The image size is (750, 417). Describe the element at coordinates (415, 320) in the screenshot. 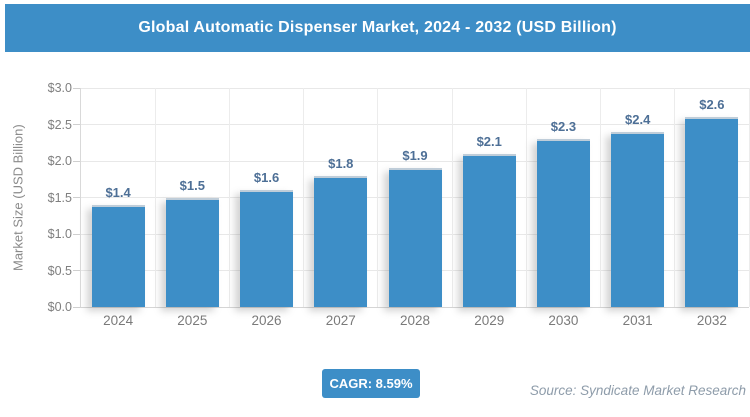

I see `x-tick-label: 2028` at that location.